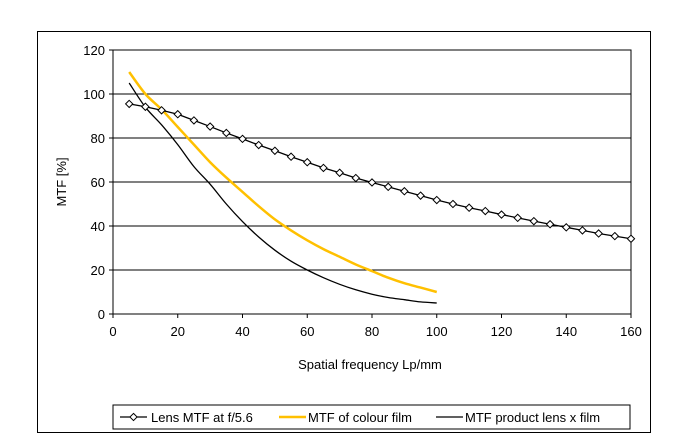 The image size is (685, 441). I want to click on product-mtf-legend-label: MTF product lens x film, so click(532, 417).